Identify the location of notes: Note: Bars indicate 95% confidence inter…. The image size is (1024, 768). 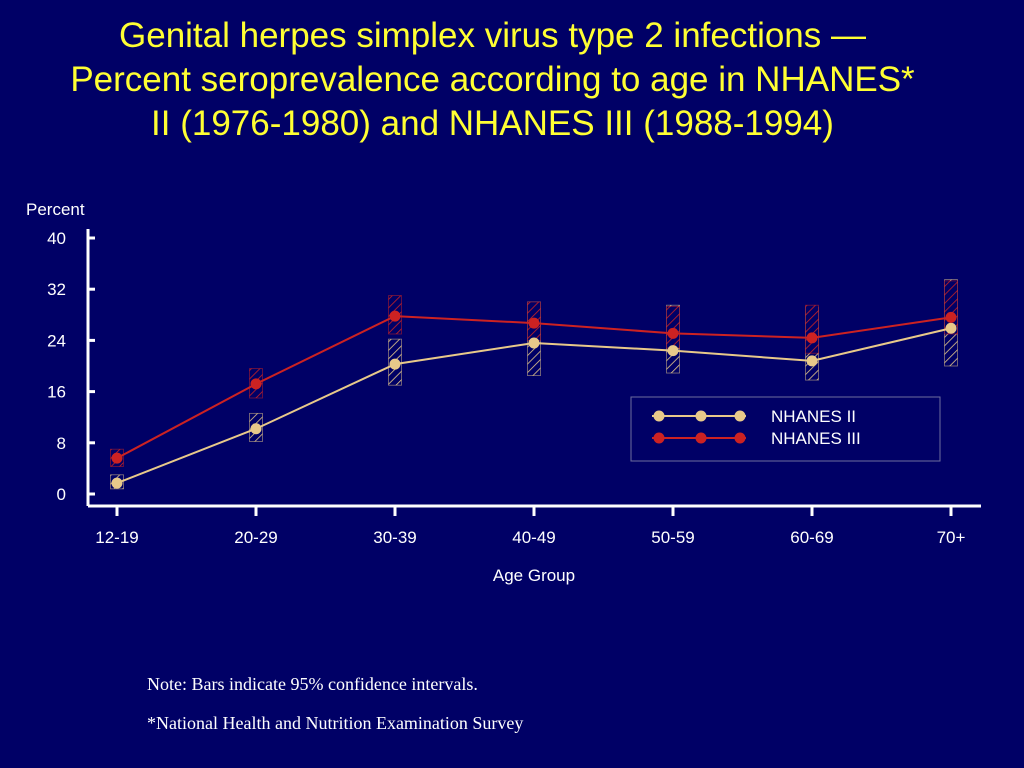
(335, 713).